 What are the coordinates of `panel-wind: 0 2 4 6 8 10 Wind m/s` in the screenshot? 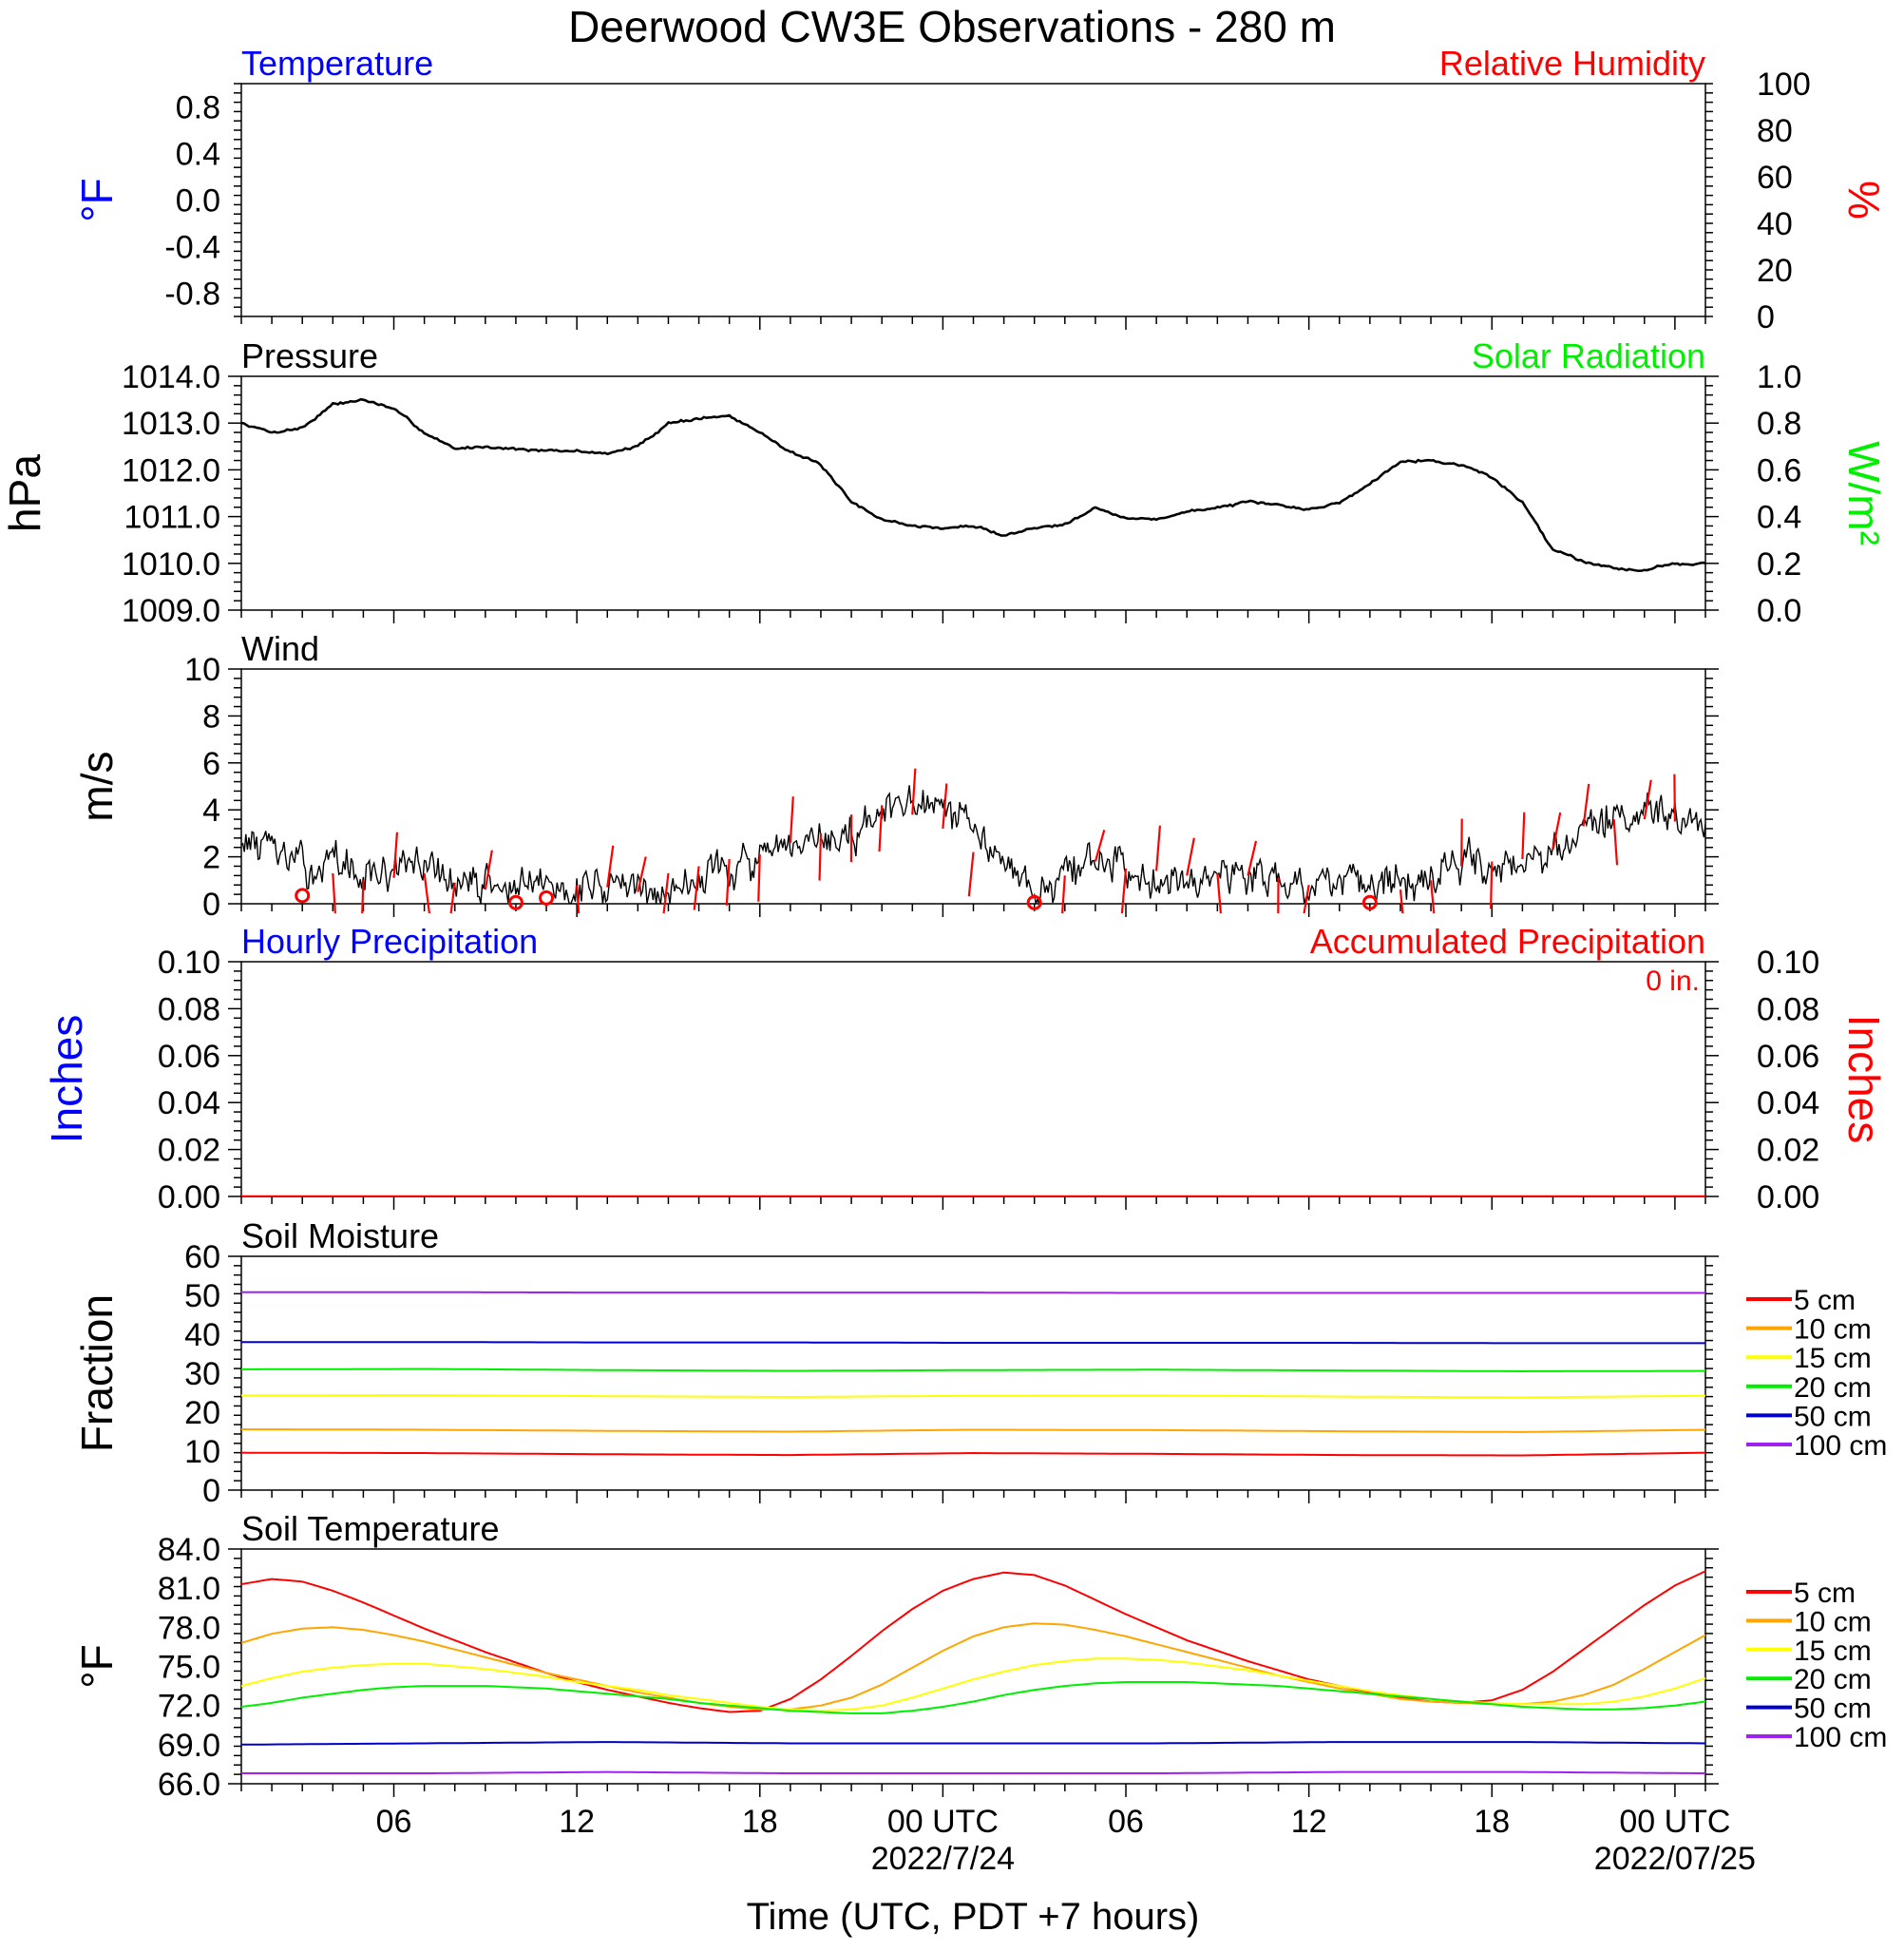 It's located at (896, 776).